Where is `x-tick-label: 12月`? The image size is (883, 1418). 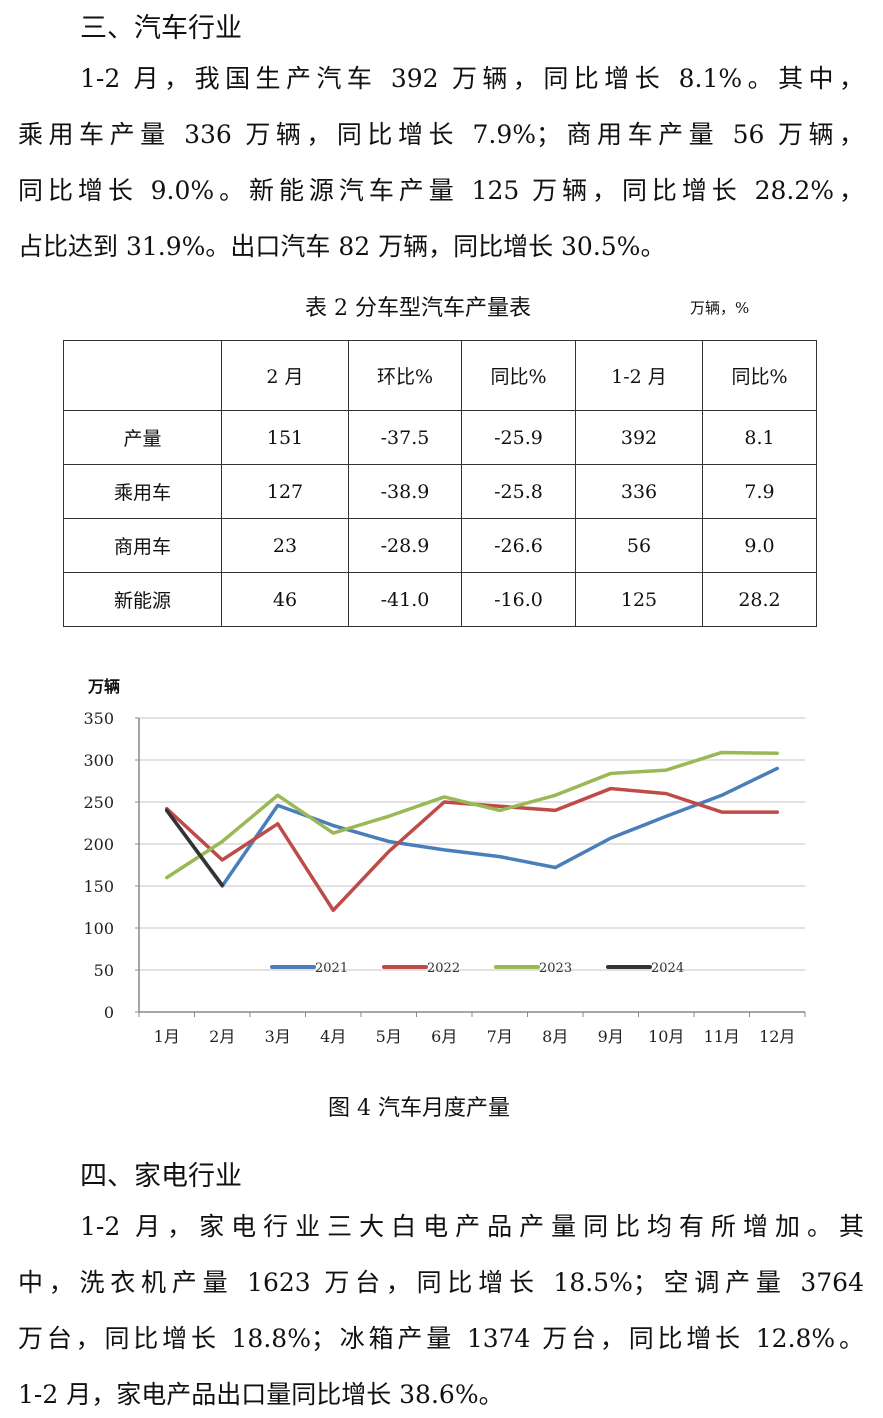 x-tick-label: 12月 is located at coordinates (777, 1036).